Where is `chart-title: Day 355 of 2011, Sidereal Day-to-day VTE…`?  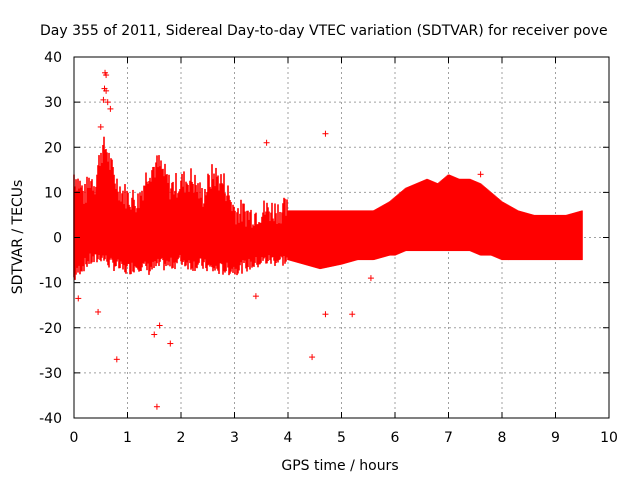
chart-title: Day 355 of 2011, Sidereal Day-to-day VTE… is located at coordinates (324, 31).